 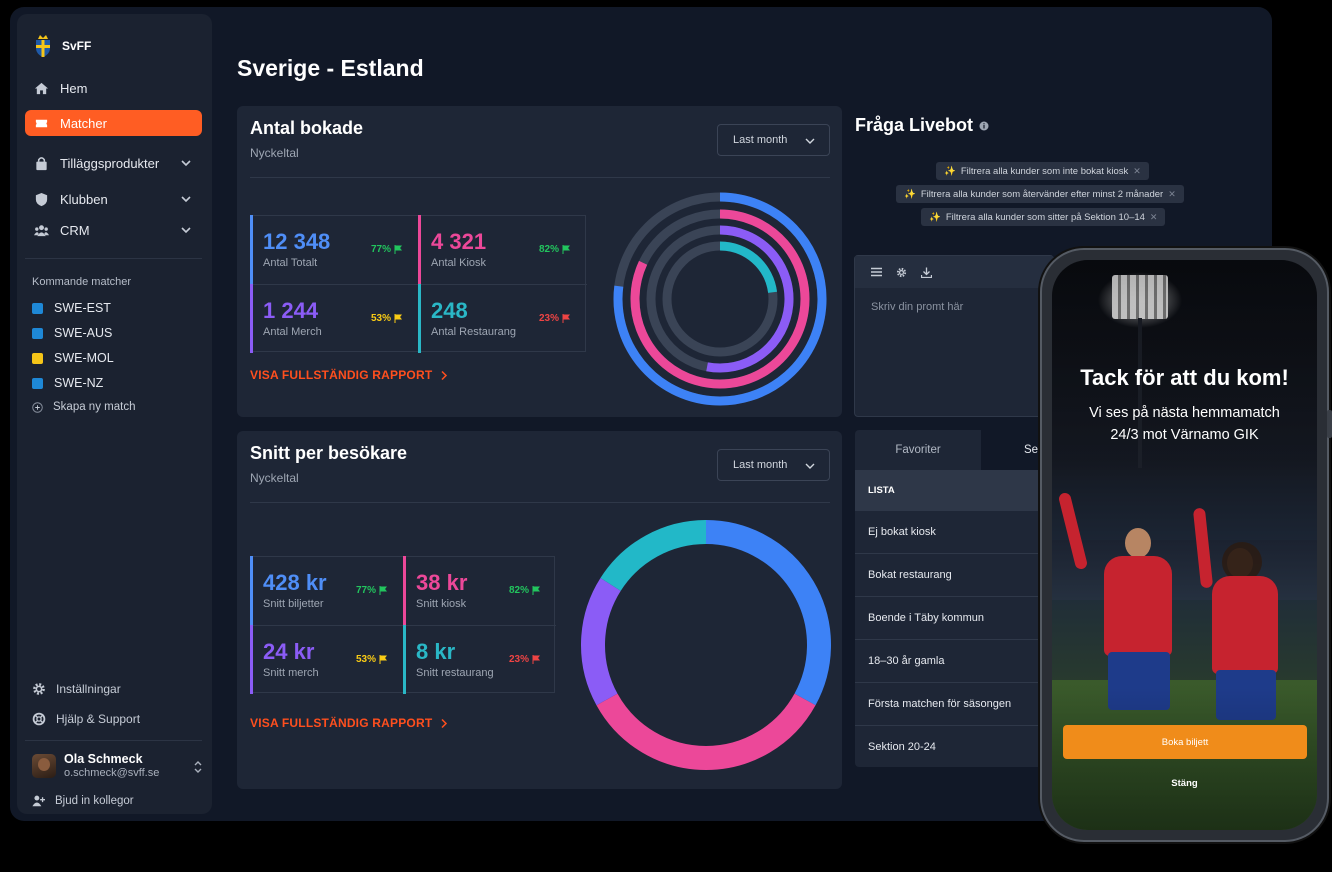 I want to click on stat-label: Snitt merch, so click(x=291, y=673).